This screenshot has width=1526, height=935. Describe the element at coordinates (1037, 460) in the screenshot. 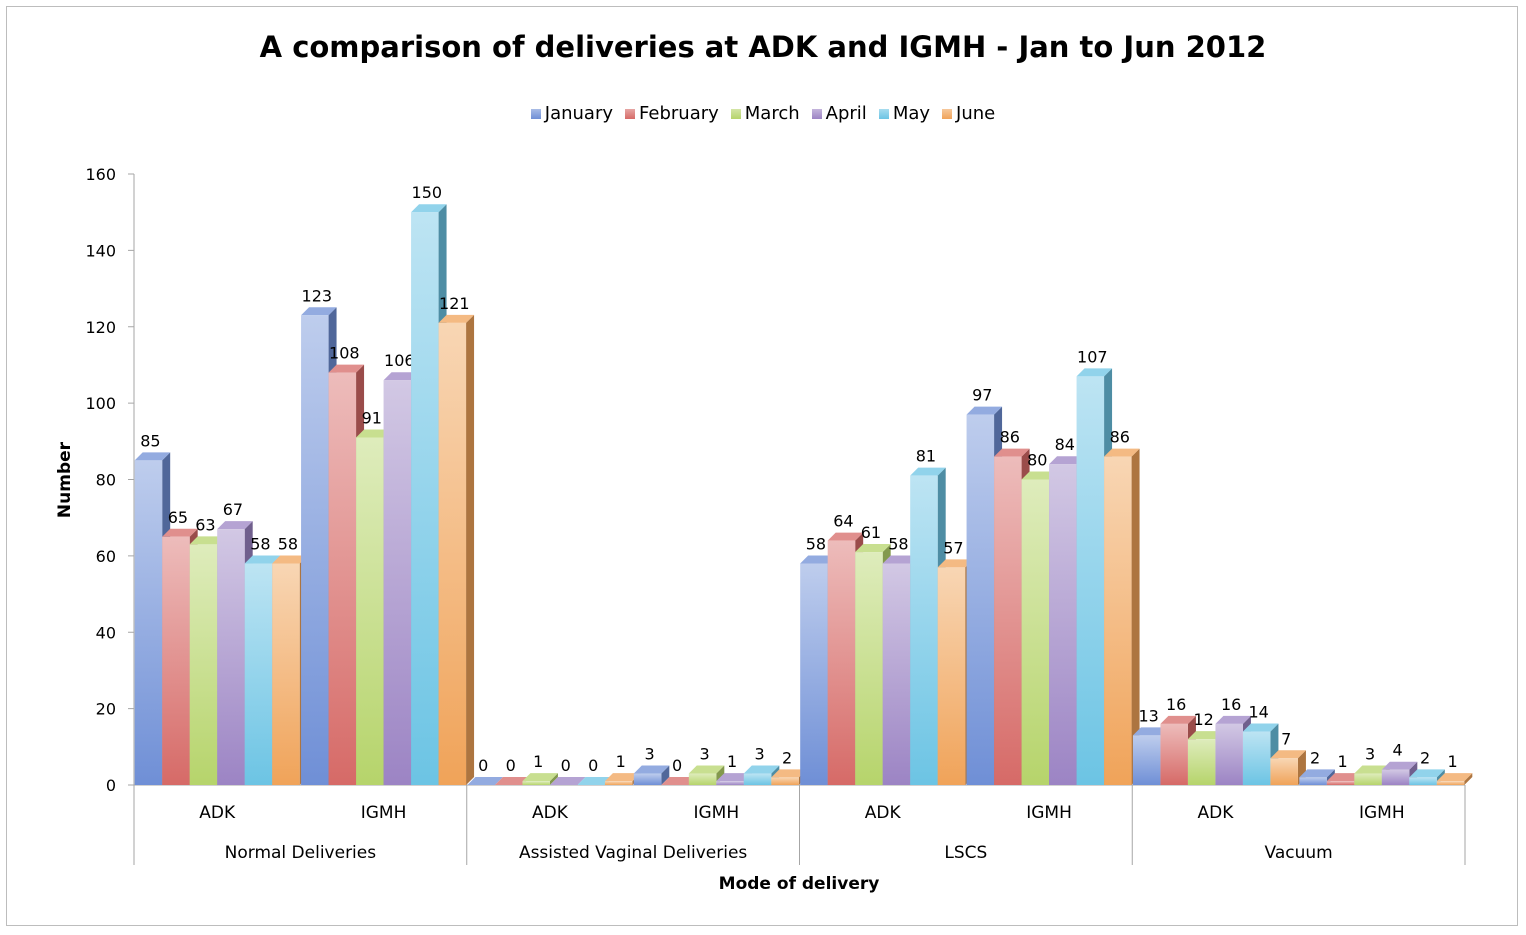

I see `data-label: 80` at that location.